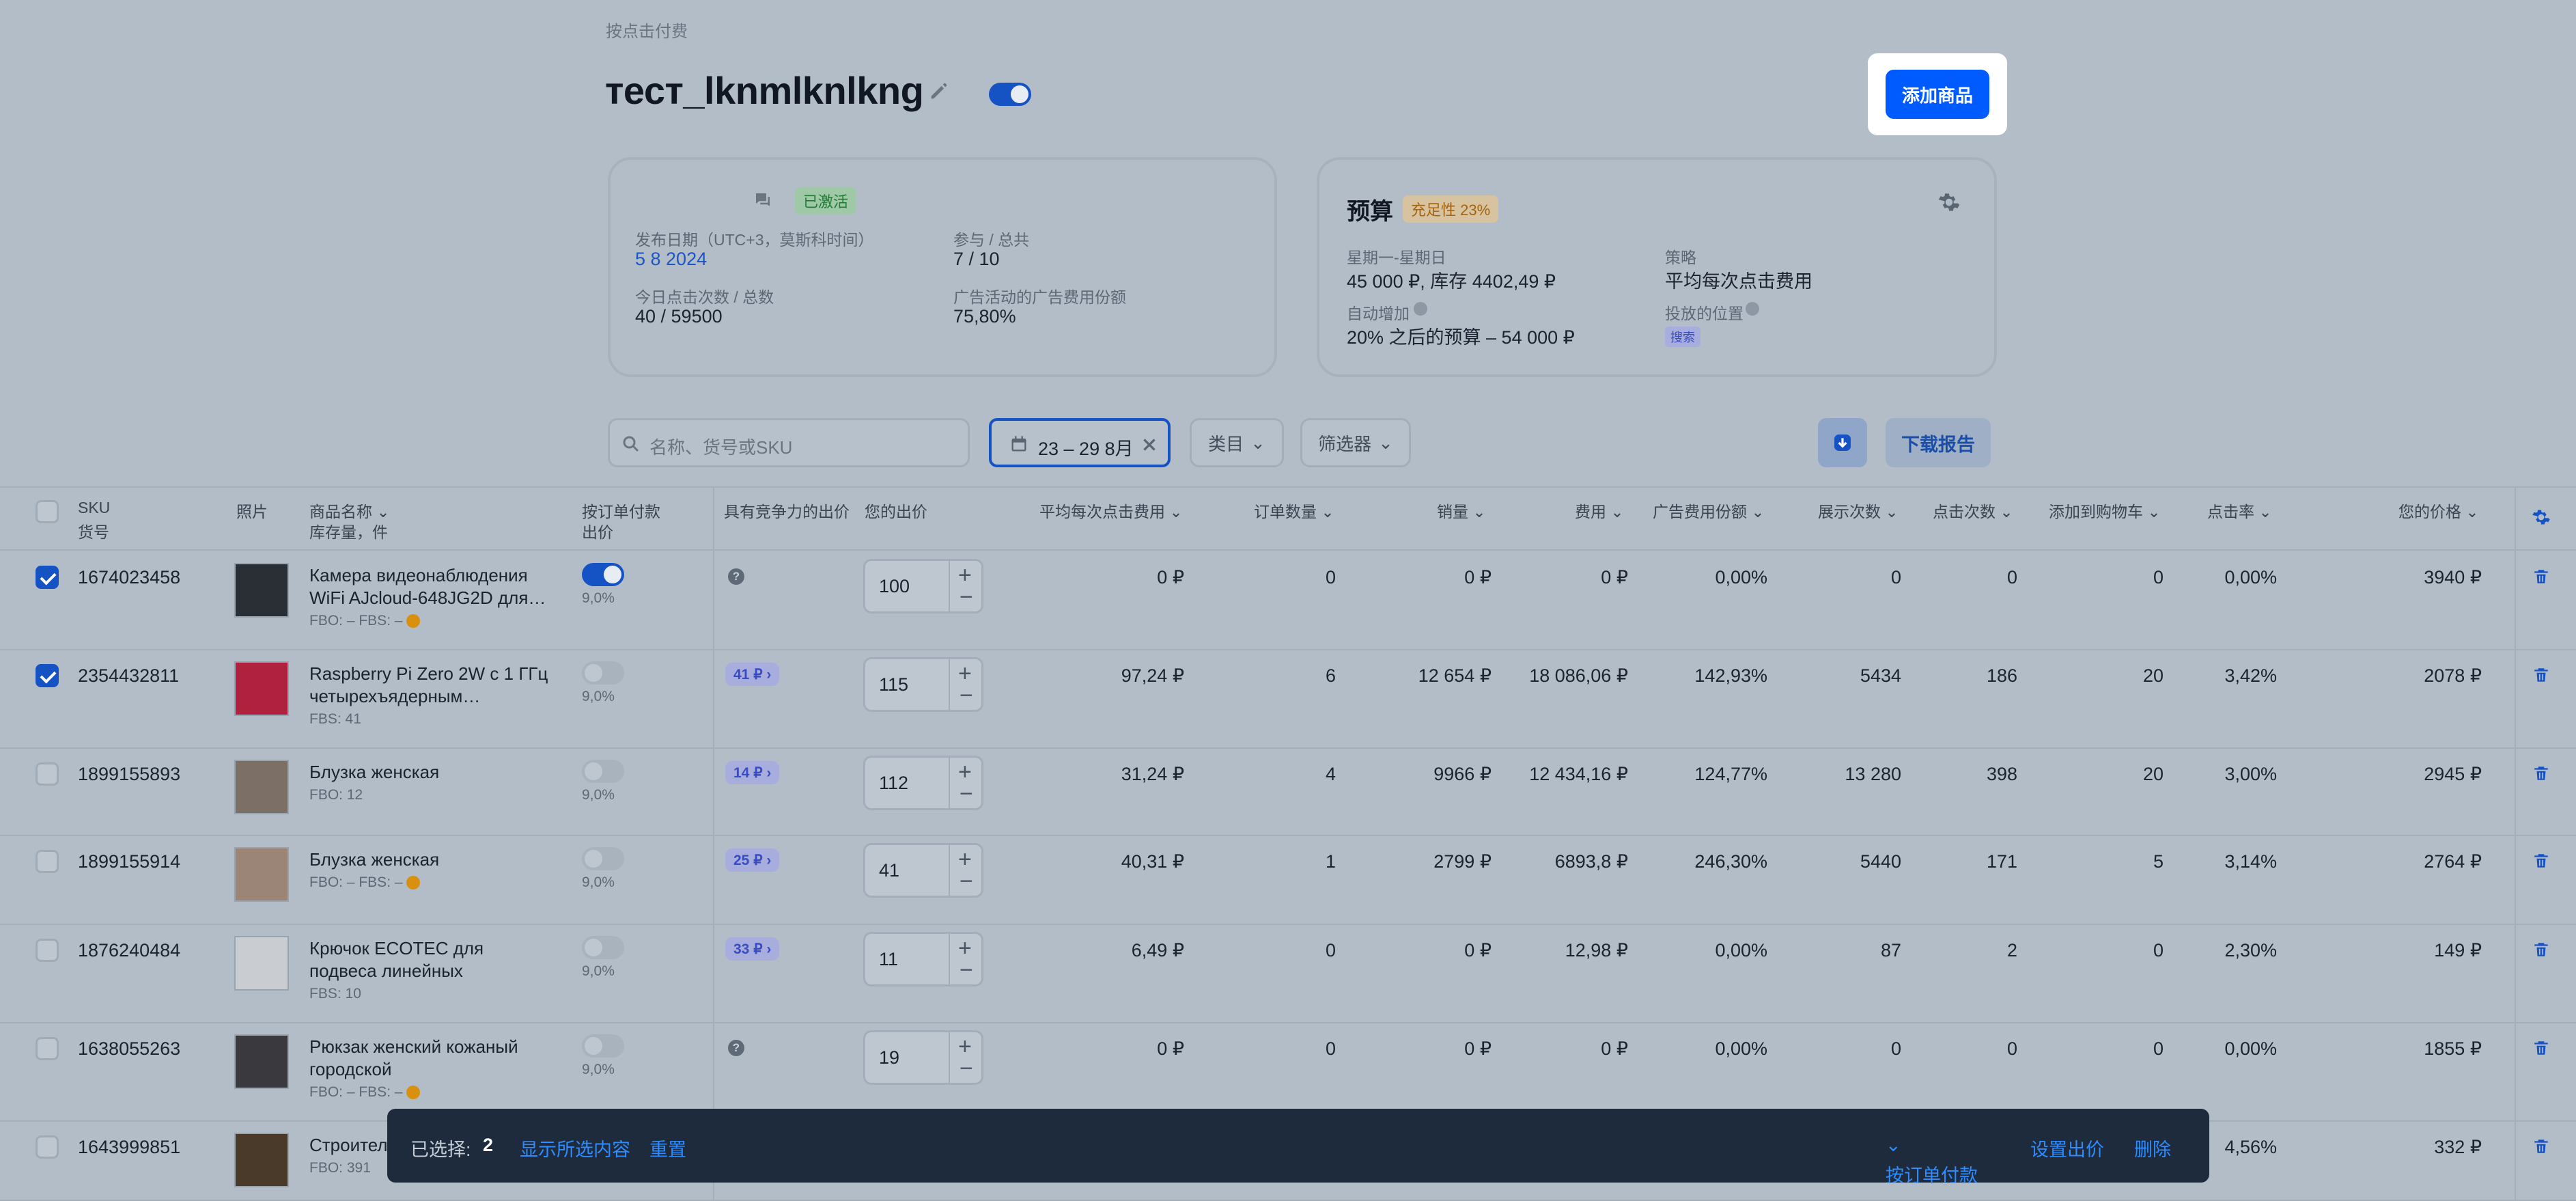 The height and width of the screenshot is (1201, 2576). I want to click on col-clicks: 点击次数 ⌄, so click(1973, 512).